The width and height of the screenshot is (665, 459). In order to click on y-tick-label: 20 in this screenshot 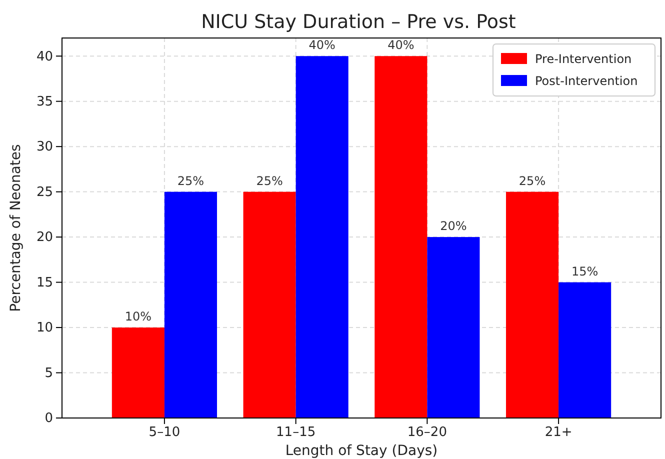, I will do `click(44, 238)`.